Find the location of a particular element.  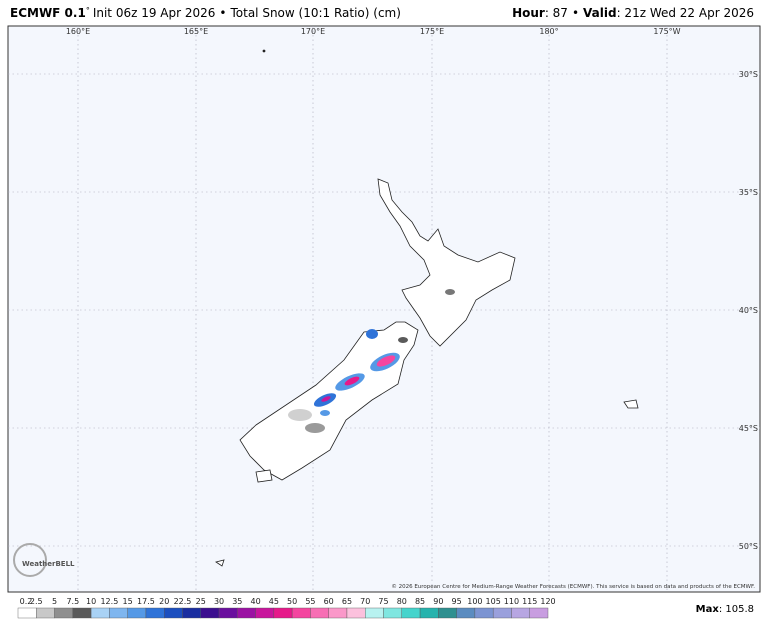

lat-label: 45°S is located at coordinates (748, 428).